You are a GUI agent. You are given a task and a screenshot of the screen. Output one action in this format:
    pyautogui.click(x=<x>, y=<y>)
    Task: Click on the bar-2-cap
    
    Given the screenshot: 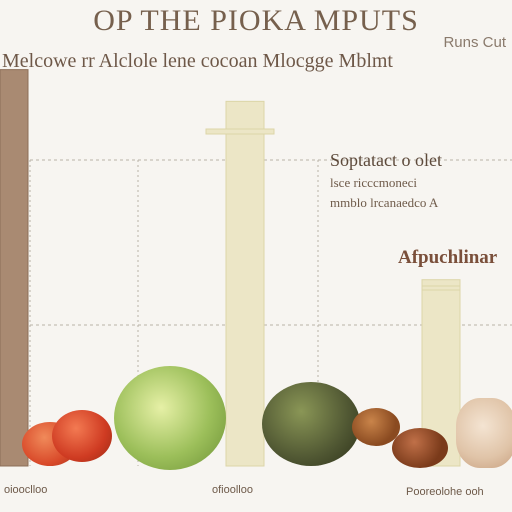 What is the action you would take?
    pyautogui.click(x=240, y=131)
    